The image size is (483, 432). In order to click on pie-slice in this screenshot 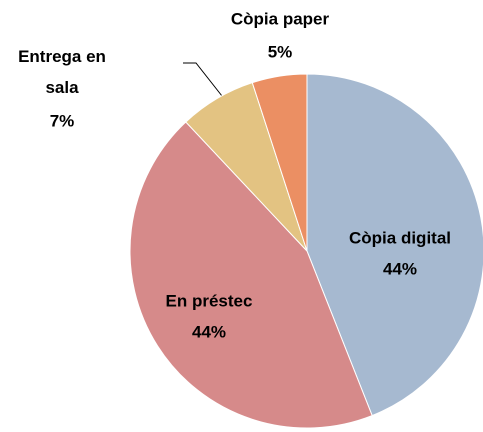, I will do `click(279, 162)`.